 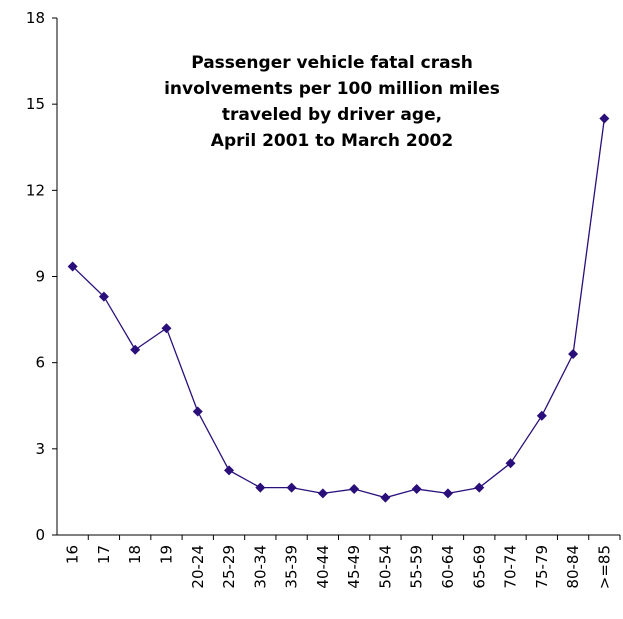 I want to click on chart-title: involvements per 100 million miles, so click(x=332, y=89).